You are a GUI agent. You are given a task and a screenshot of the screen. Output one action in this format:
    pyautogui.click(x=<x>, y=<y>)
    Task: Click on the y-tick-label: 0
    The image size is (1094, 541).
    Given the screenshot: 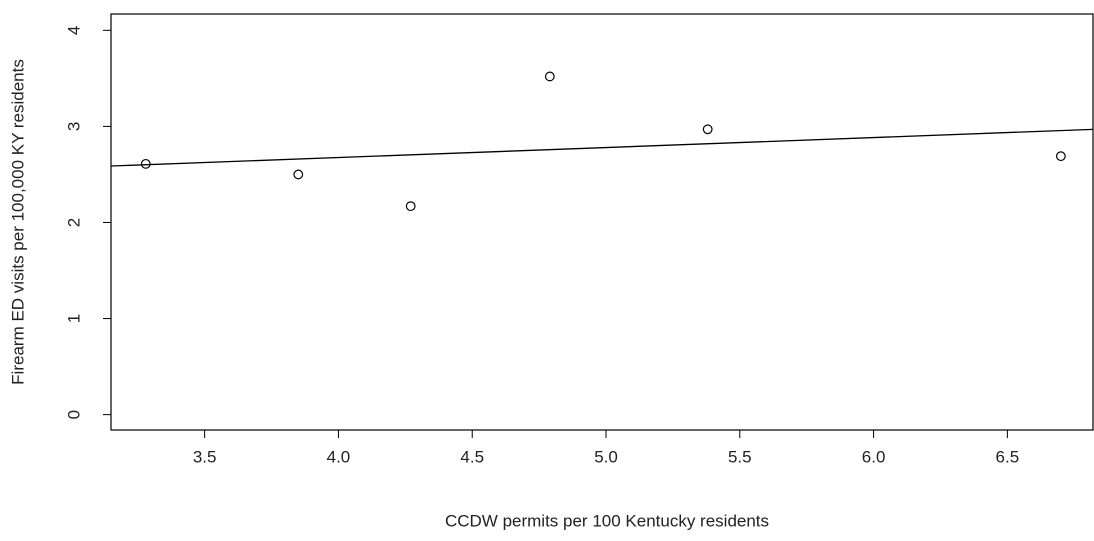 What is the action you would take?
    pyautogui.click(x=73, y=414)
    